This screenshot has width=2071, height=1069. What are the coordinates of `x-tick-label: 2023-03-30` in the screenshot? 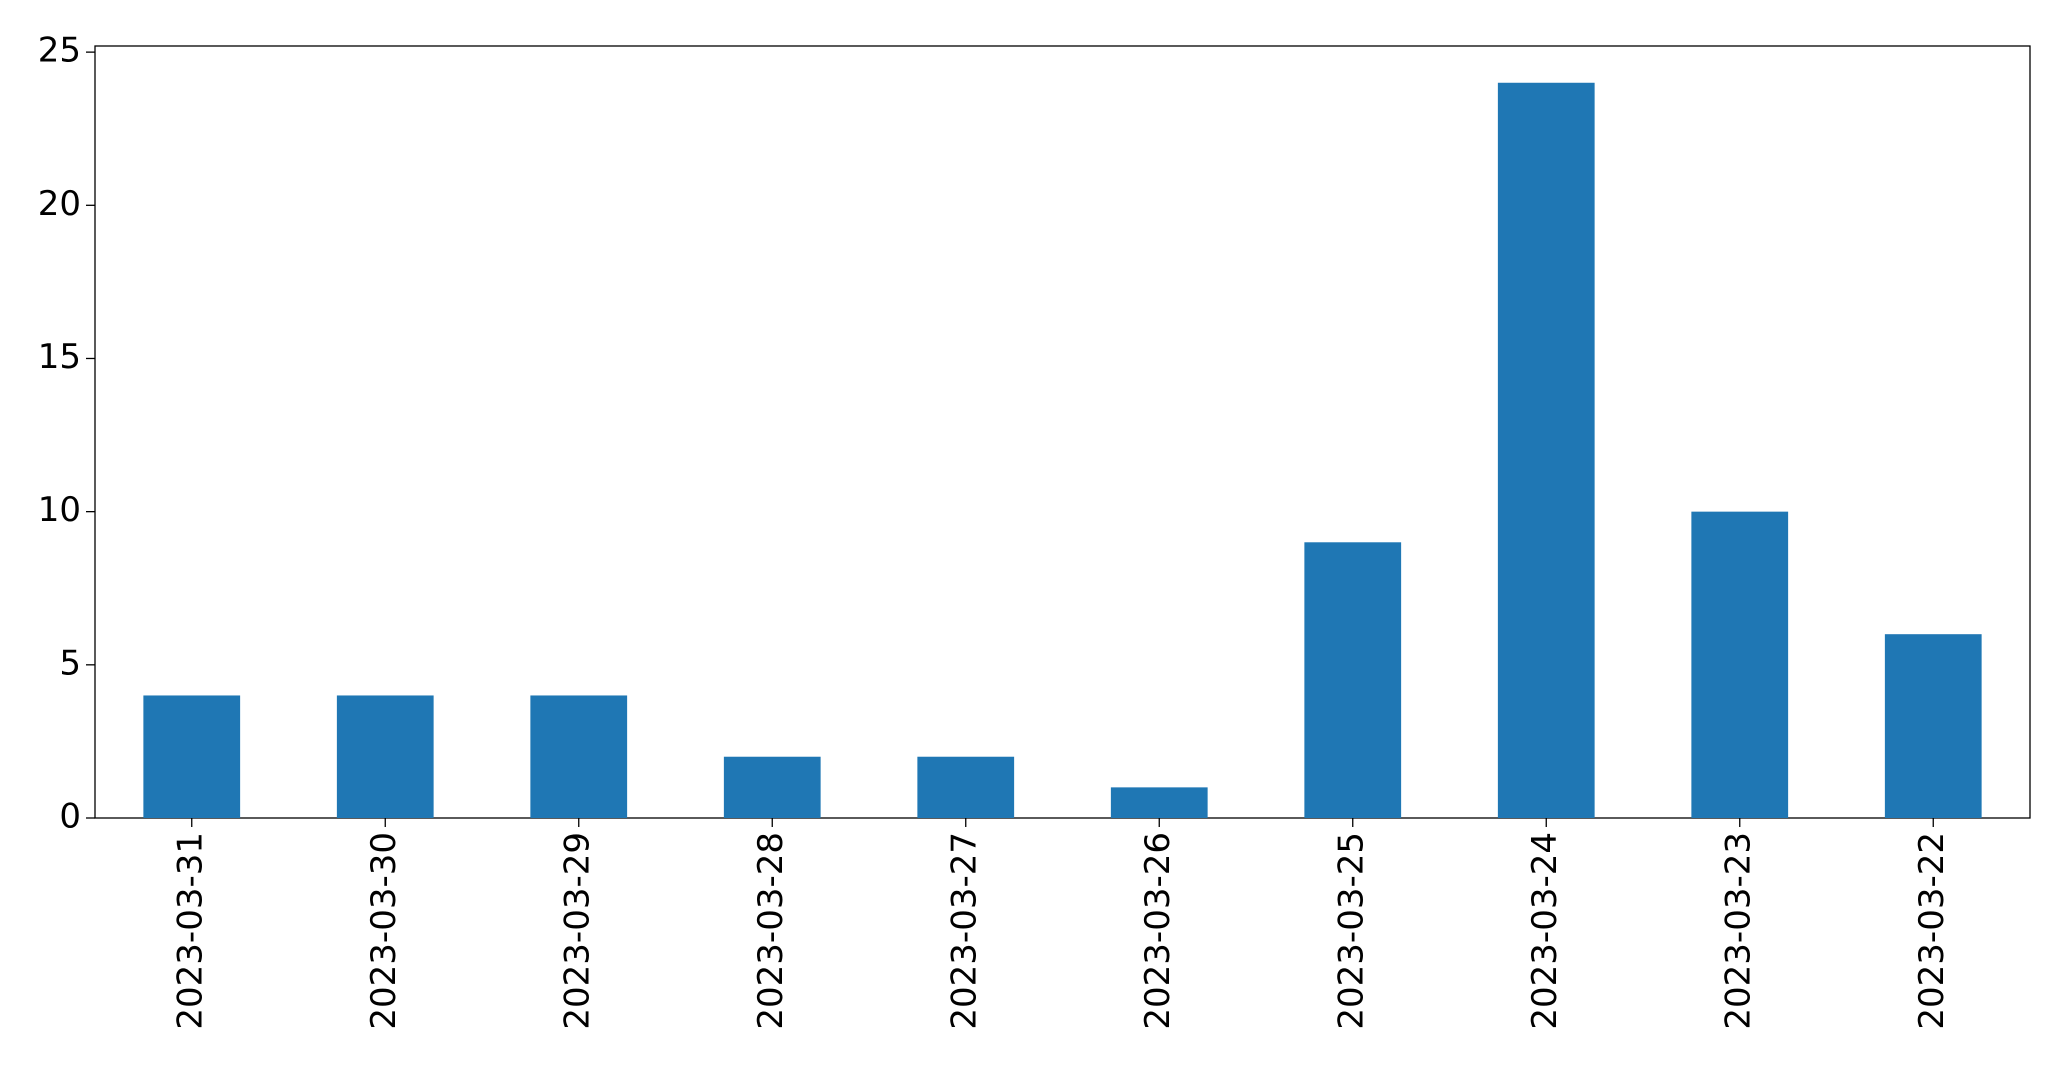 It's located at (384, 931).